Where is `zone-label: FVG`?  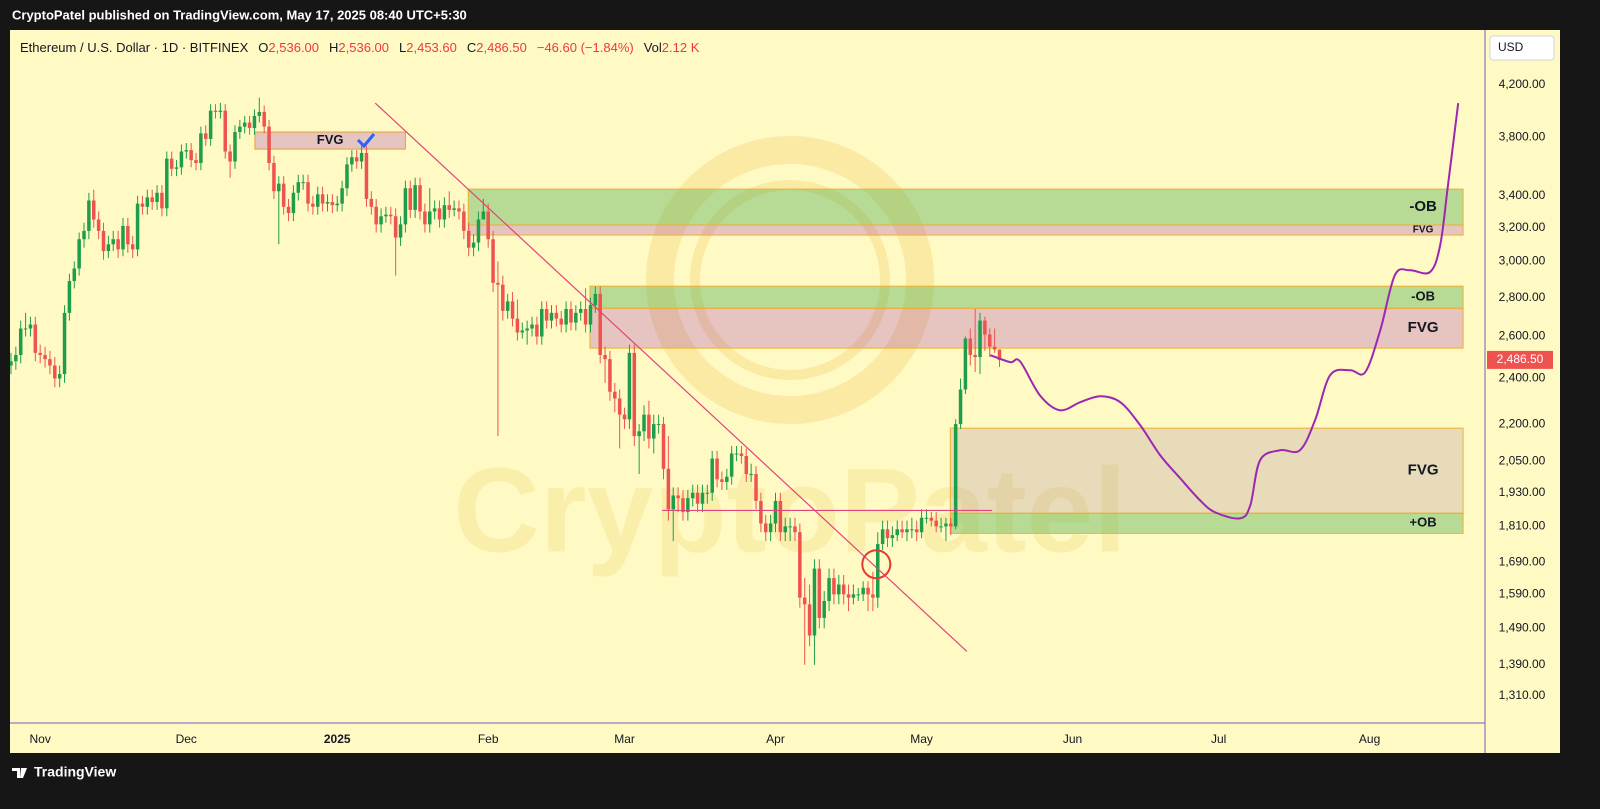
zone-label: FVG is located at coordinates (330, 139).